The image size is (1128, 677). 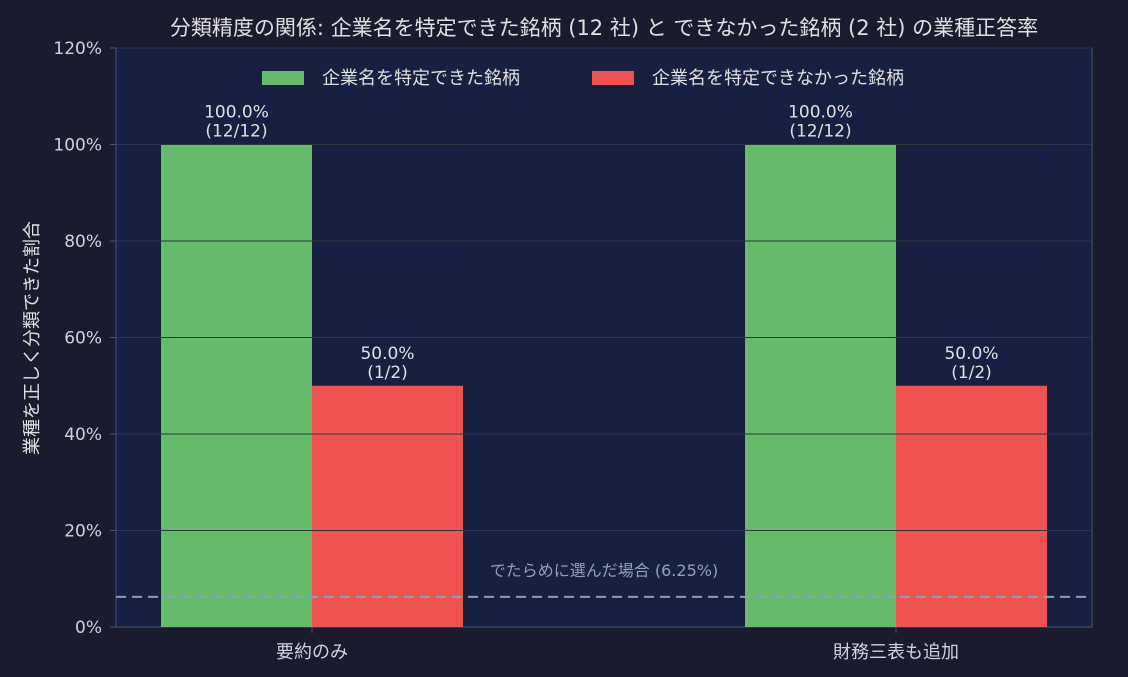 I want to click on y-tick-label: 60%, so click(x=83, y=339).